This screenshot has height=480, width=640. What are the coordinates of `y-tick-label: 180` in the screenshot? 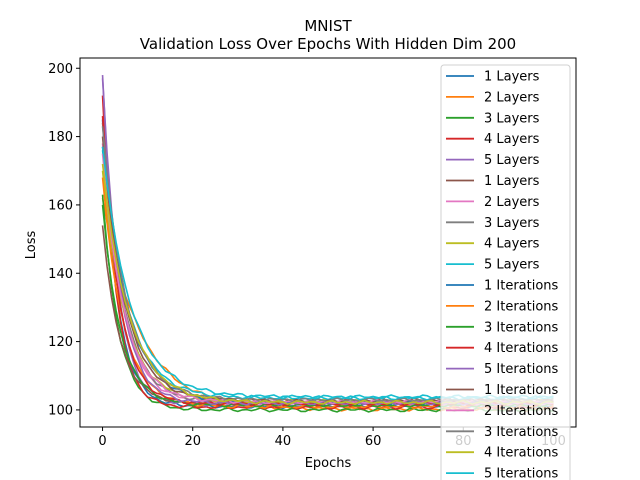 It's located at (60, 137).